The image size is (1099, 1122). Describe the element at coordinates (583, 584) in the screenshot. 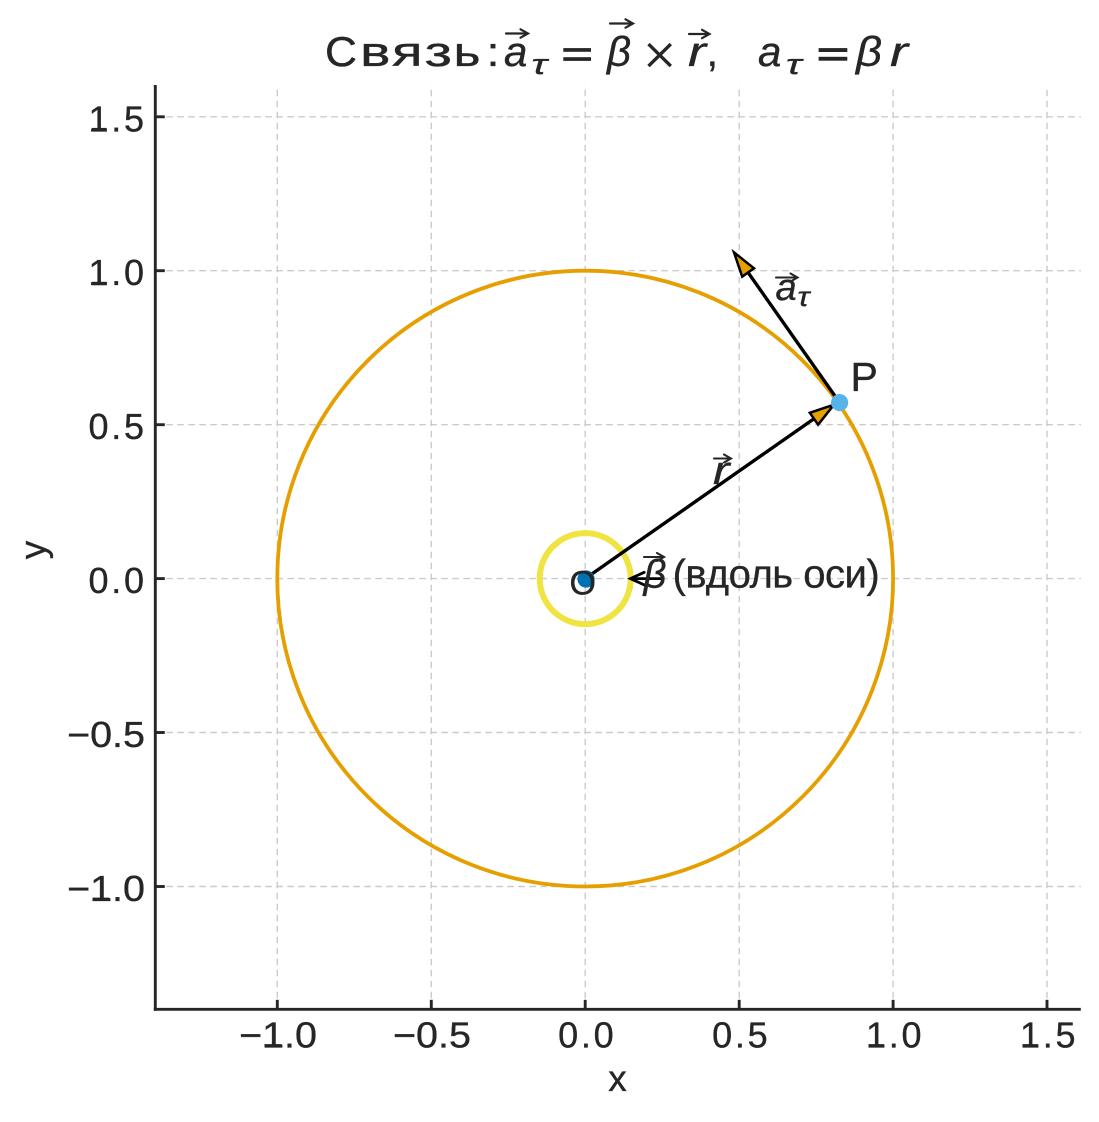

I see `svg-text: O` at that location.